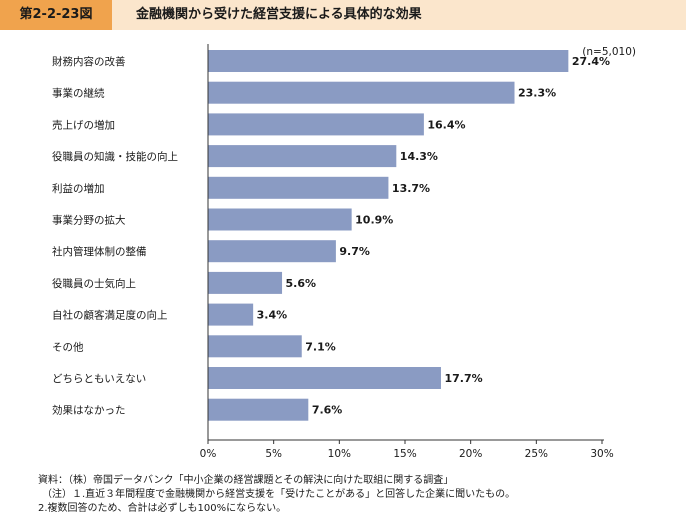 This screenshot has width=686, height=516. What do you see at coordinates (94, 283) in the screenshot?
I see `category-label: 役職員の士気向上` at bounding box center [94, 283].